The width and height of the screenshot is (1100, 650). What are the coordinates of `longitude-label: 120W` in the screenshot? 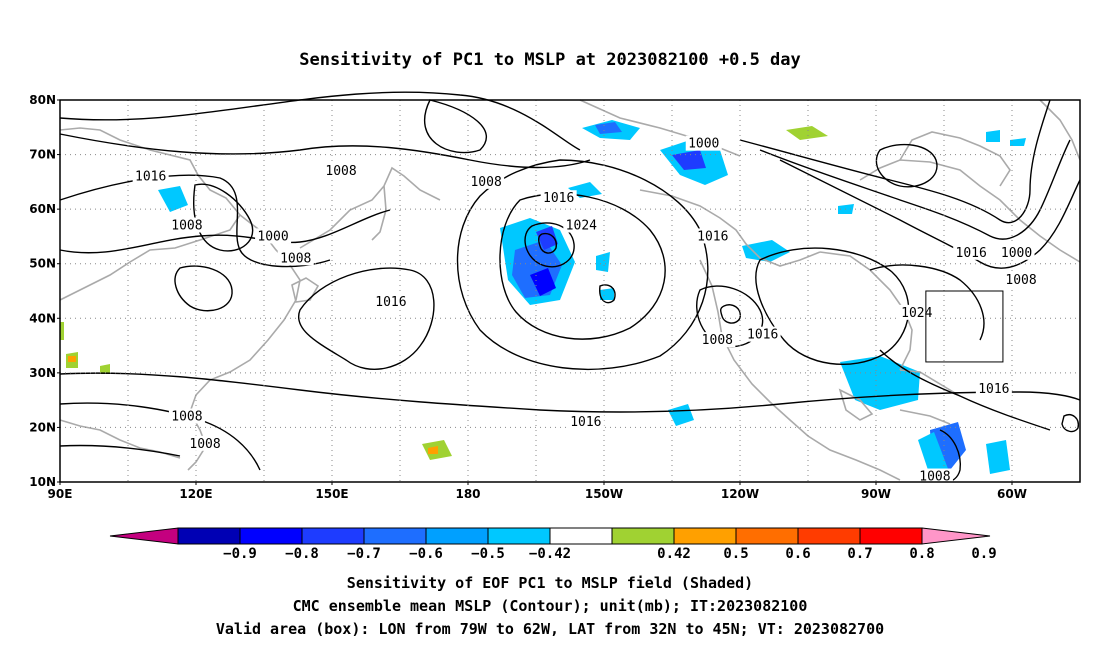 It's located at (740, 494).